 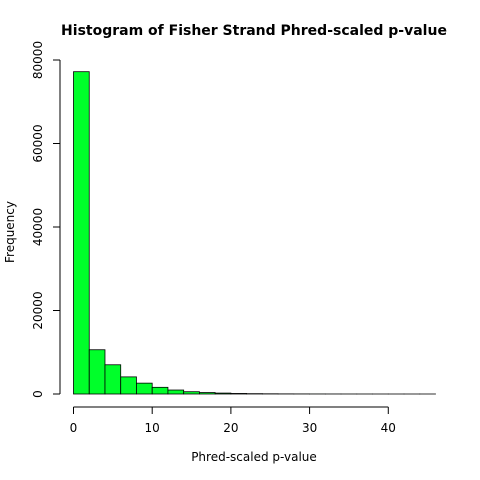 I want to click on y-axis: 0 20000 40000 60000 80000, so click(x=46, y=219).